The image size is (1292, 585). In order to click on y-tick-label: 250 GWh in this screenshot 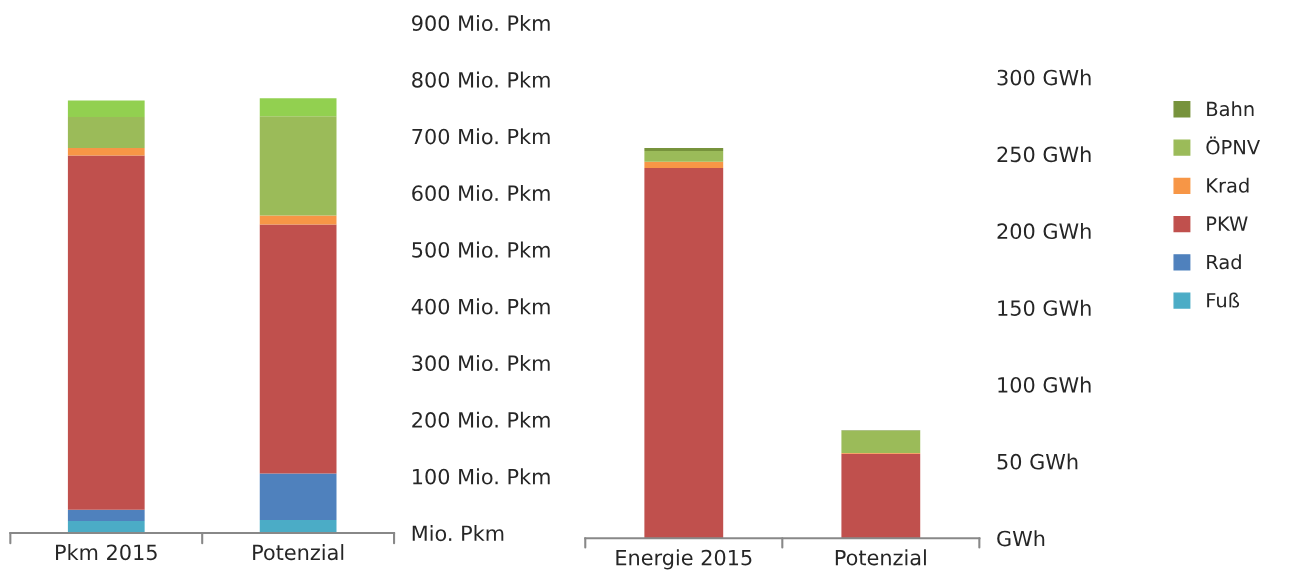, I will do `click(1044, 154)`.